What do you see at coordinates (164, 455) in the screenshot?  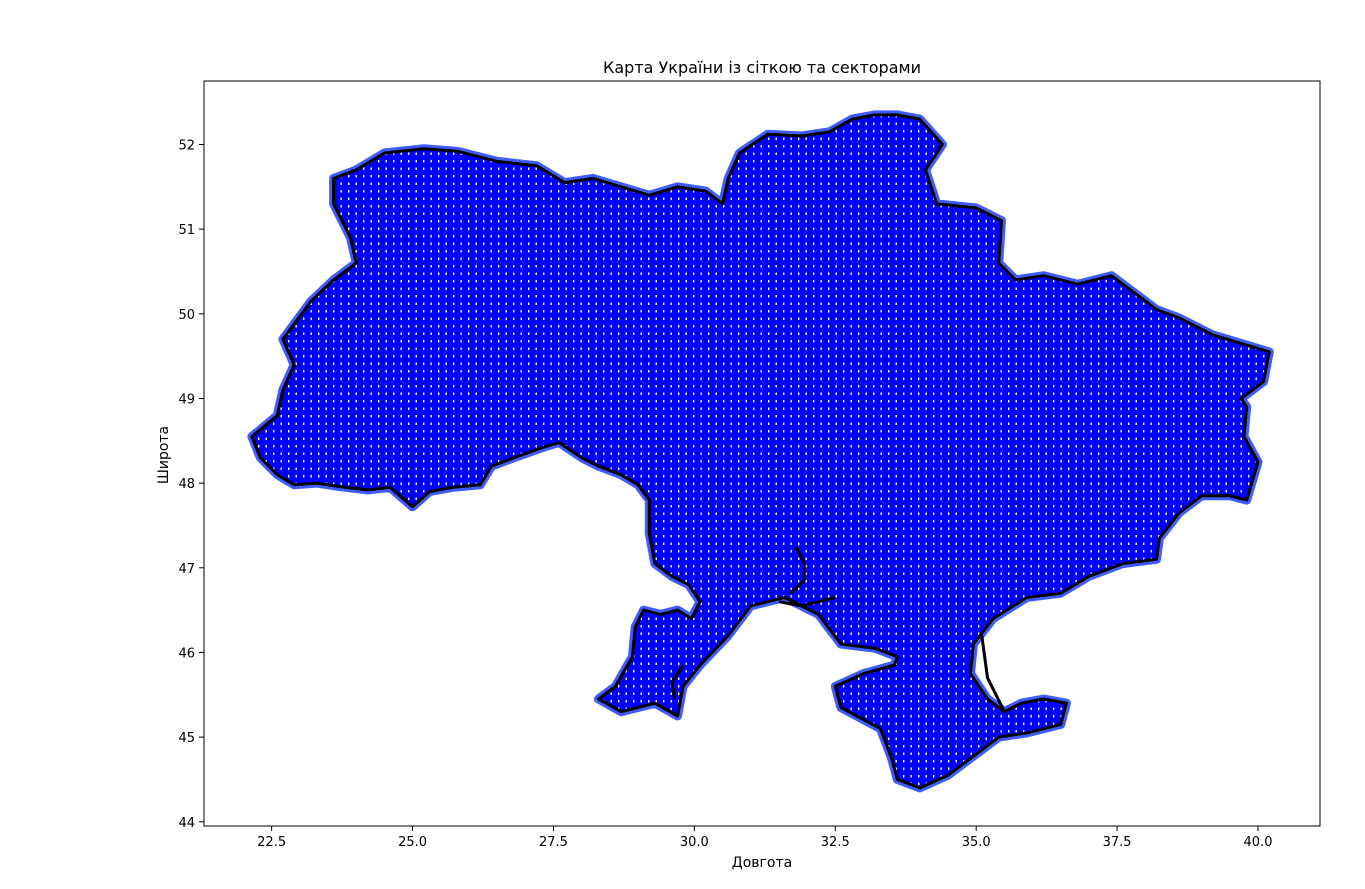 I see `y-axis-label: Широта` at bounding box center [164, 455].